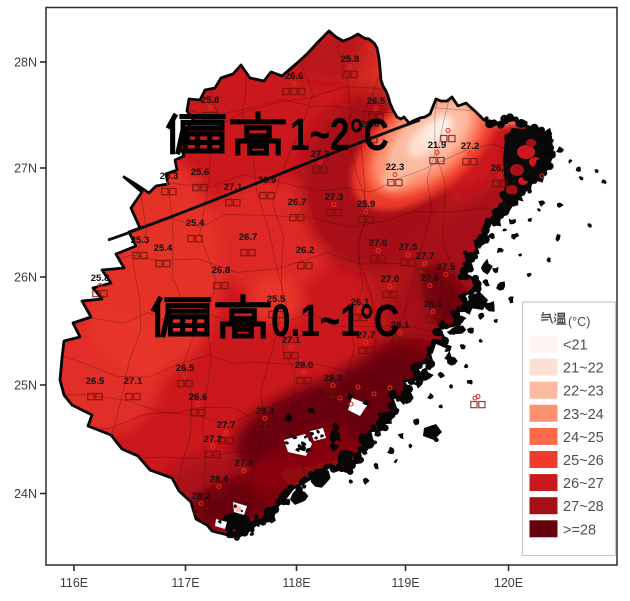 This screenshot has width=630, height=601. I want to click on svg-text: 26.8, so click(221, 270).